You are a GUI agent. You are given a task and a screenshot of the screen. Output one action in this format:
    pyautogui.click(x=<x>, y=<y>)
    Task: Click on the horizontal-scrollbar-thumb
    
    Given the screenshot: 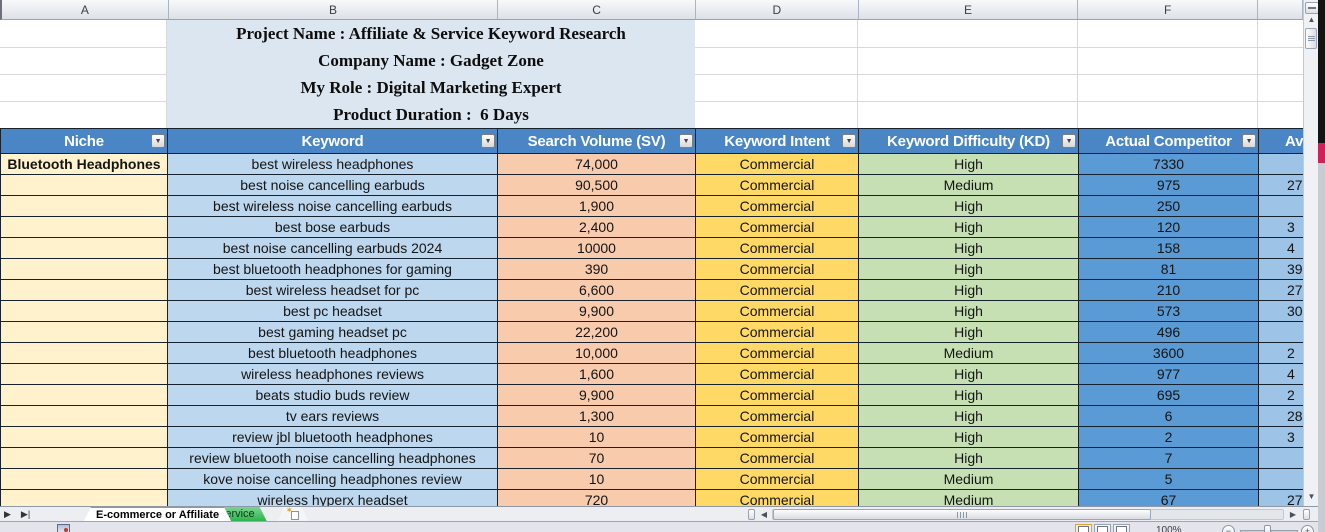 What is the action you would take?
    pyautogui.click(x=962, y=514)
    